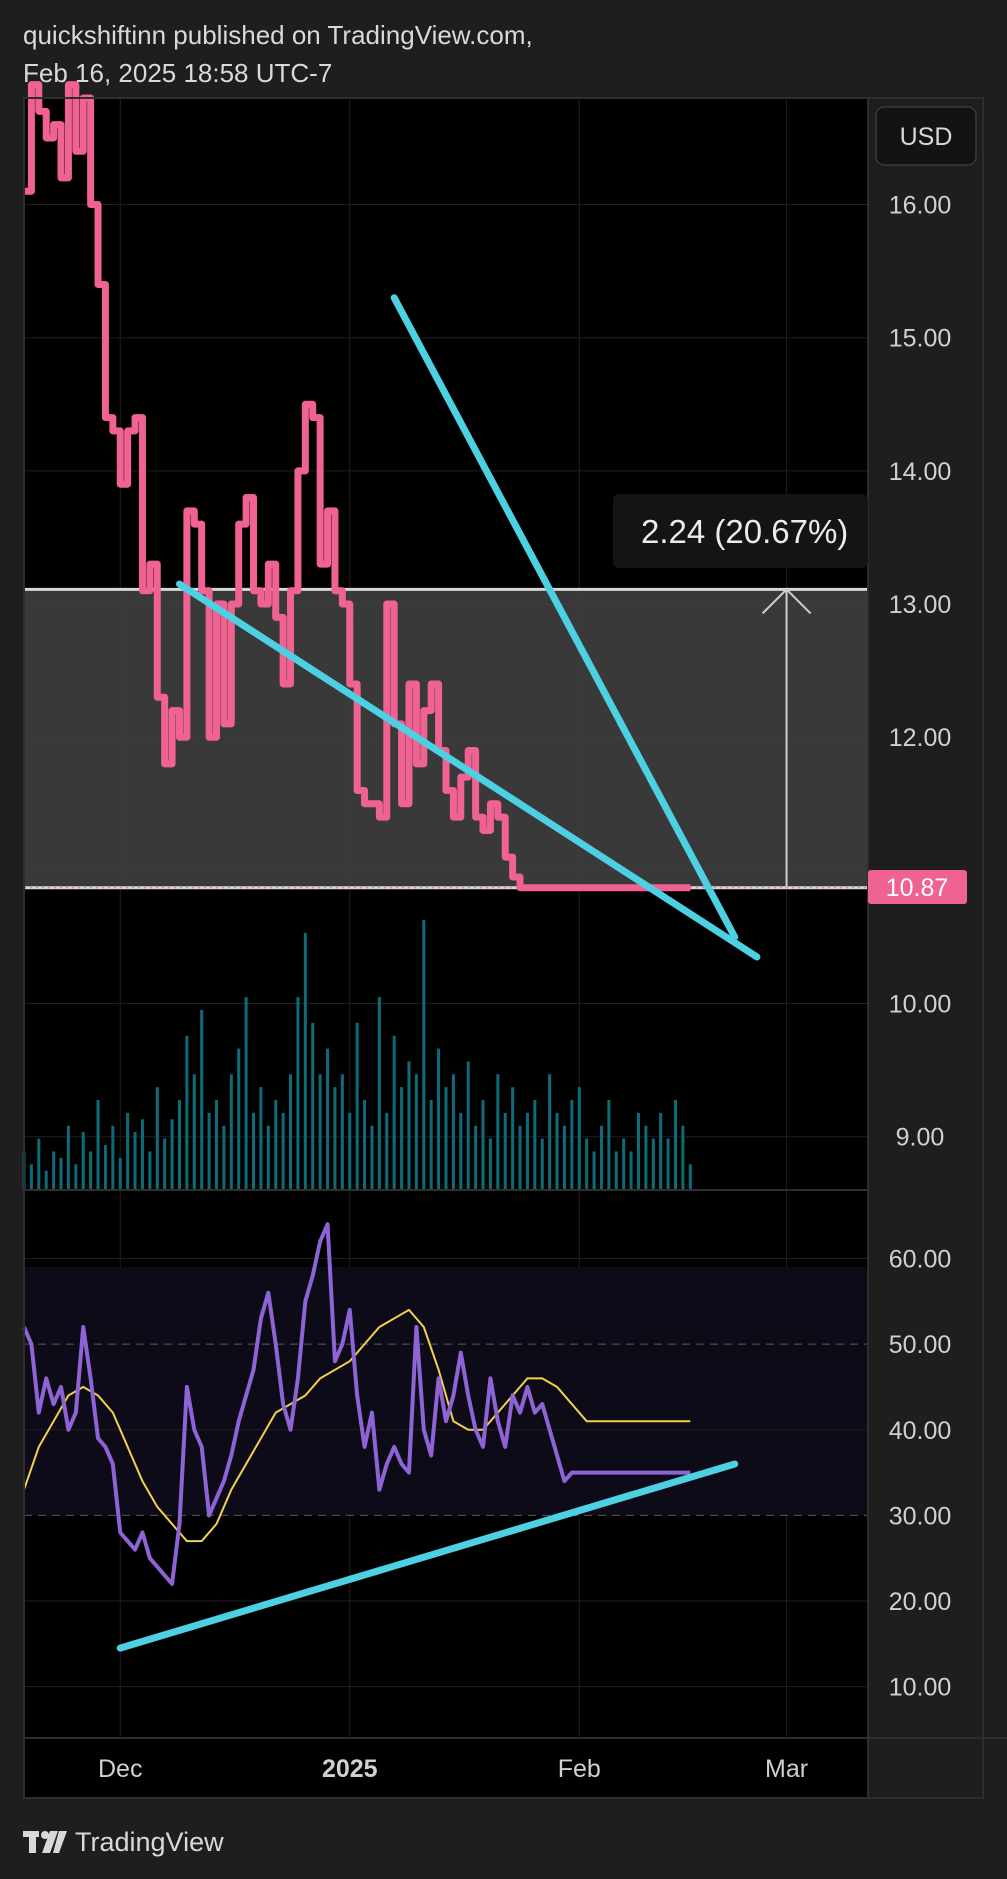 The image size is (1007, 1879). I want to click on measure-tool, so click(446, 738).